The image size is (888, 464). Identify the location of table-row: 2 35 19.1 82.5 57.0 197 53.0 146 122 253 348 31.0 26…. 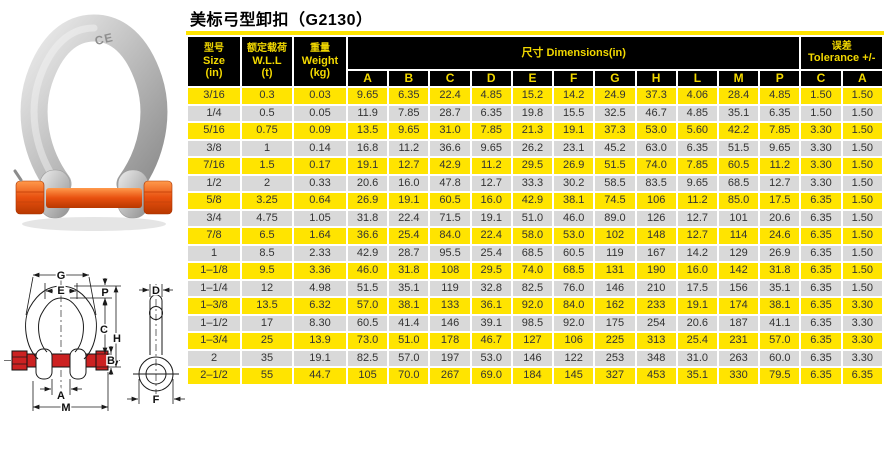
(535, 358).